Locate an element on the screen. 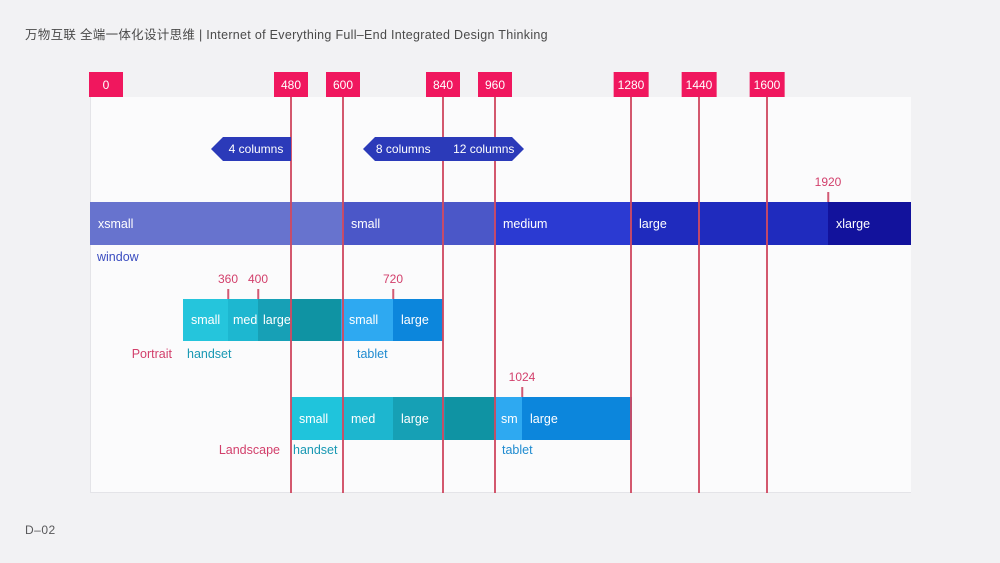 Image resolution: width=1000 pixels, height=563 pixels. landscape-handset-caption: handset is located at coordinates (315, 450).